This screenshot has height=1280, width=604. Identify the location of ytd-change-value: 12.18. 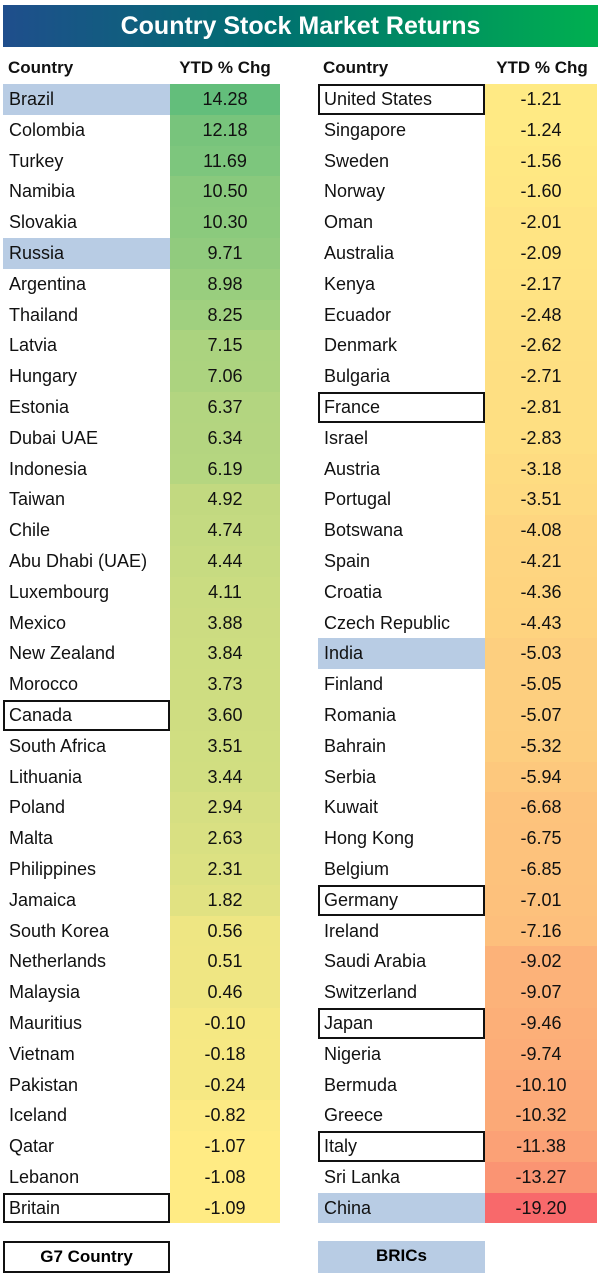
(225, 130).